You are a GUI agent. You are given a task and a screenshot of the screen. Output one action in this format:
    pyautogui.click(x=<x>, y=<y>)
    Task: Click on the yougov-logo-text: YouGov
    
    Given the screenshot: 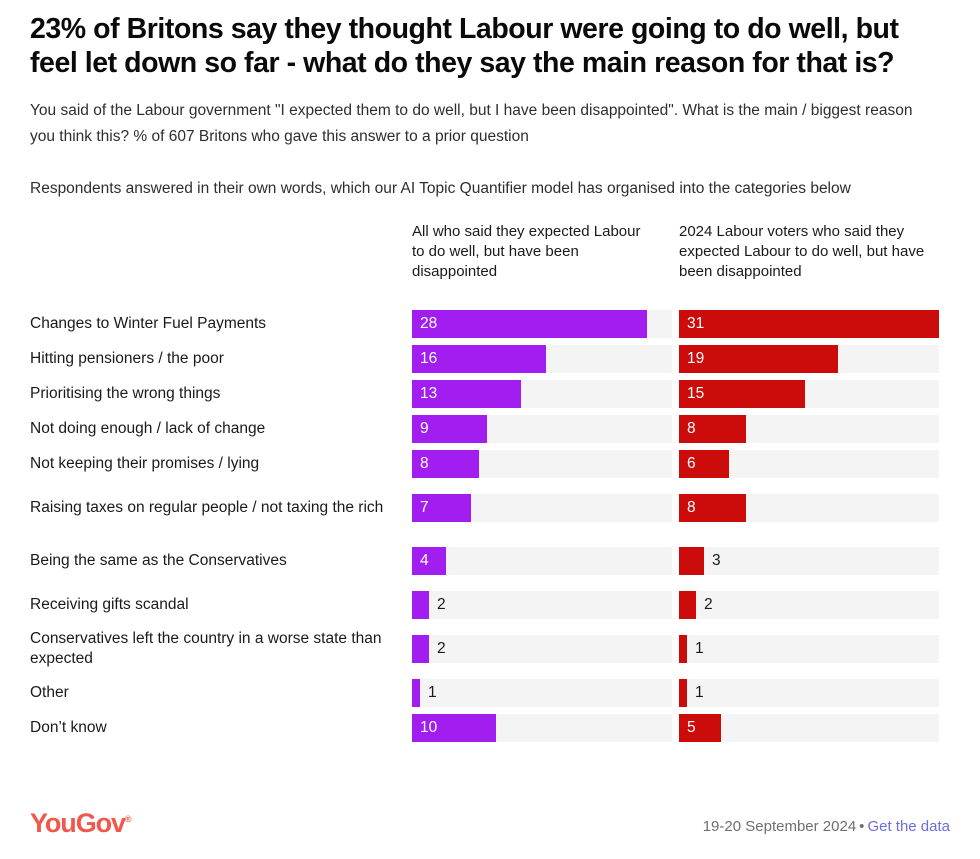 What is the action you would take?
    pyautogui.click(x=78, y=823)
    